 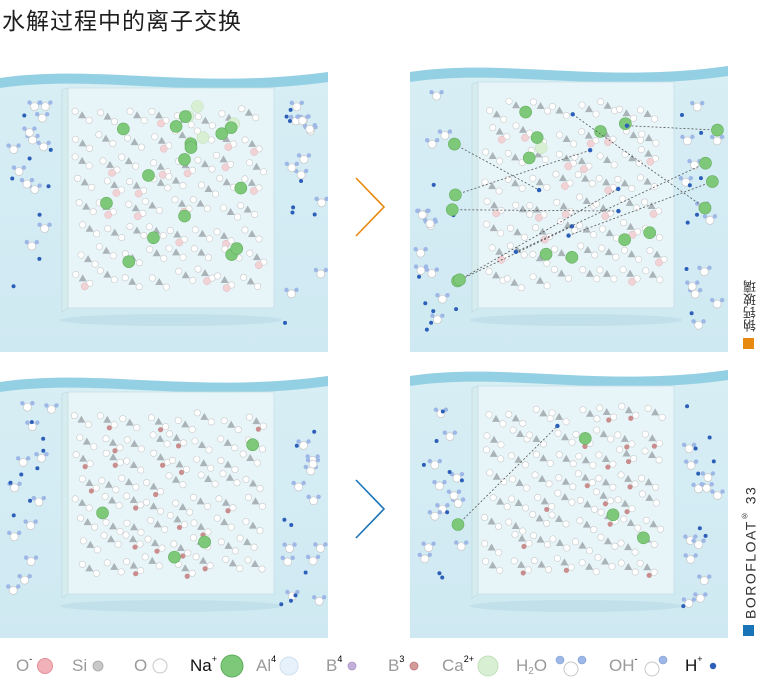 I want to click on borofloat-number: 33, so click(x=750, y=495).